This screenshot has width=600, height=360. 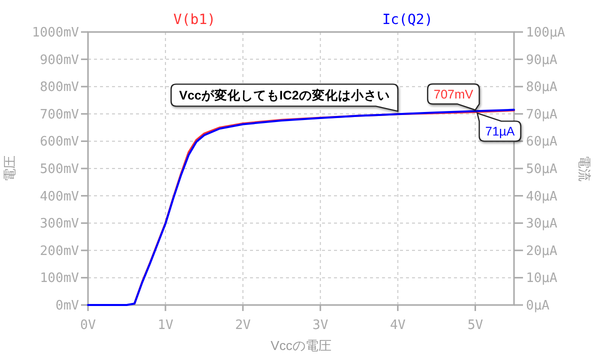 What do you see at coordinates (60, 60) in the screenshot?
I see `y-tick-label: 900mV` at bounding box center [60, 60].